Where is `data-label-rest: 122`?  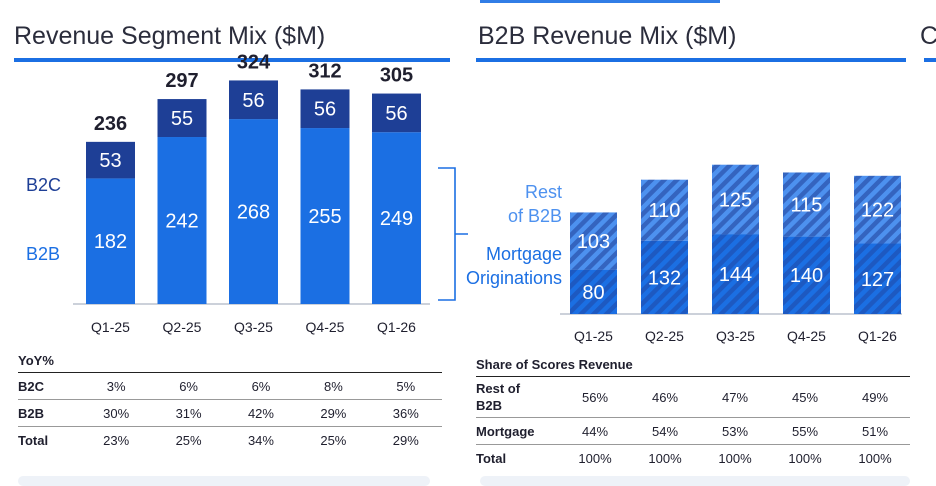
data-label-rest: 122 is located at coordinates (877, 211).